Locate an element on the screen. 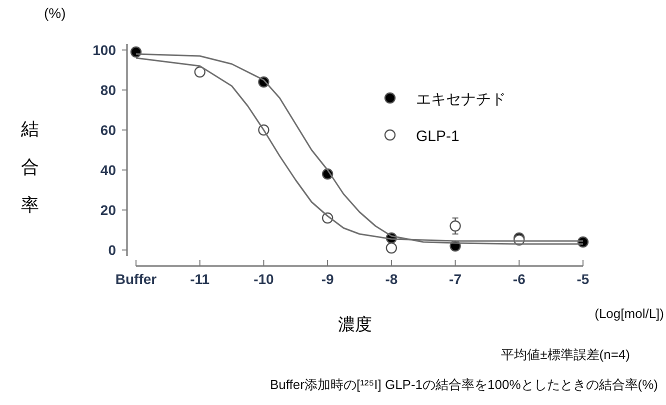 This screenshot has height=405, width=666. y-tick-label: 80 is located at coordinates (108, 90).